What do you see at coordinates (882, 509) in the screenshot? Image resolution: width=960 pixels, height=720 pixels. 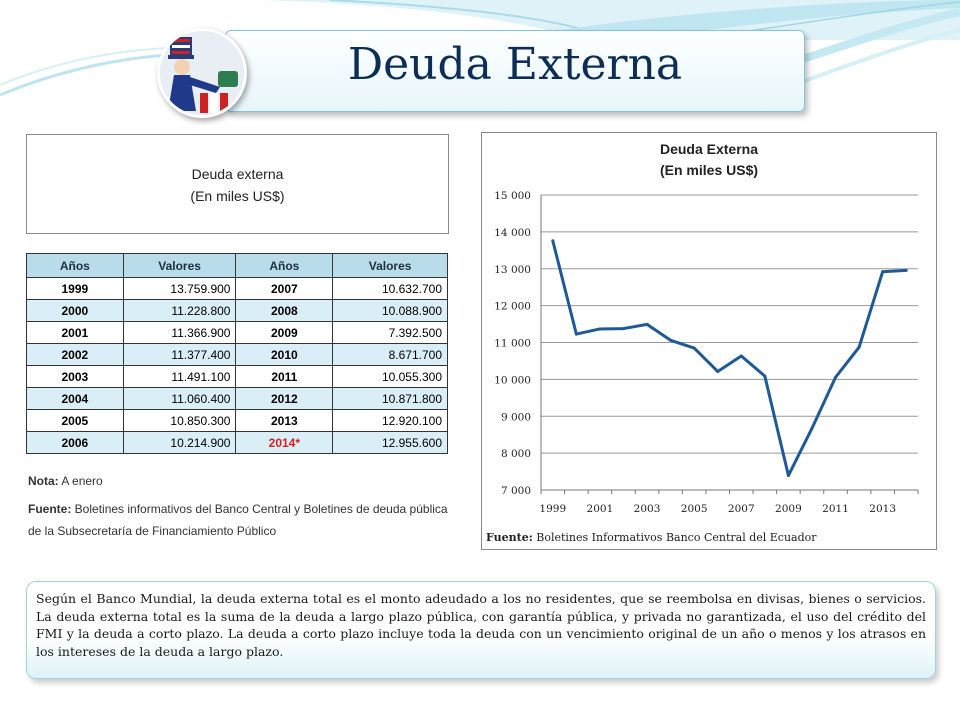 I see `x-tick-label: 2013` at bounding box center [882, 509].